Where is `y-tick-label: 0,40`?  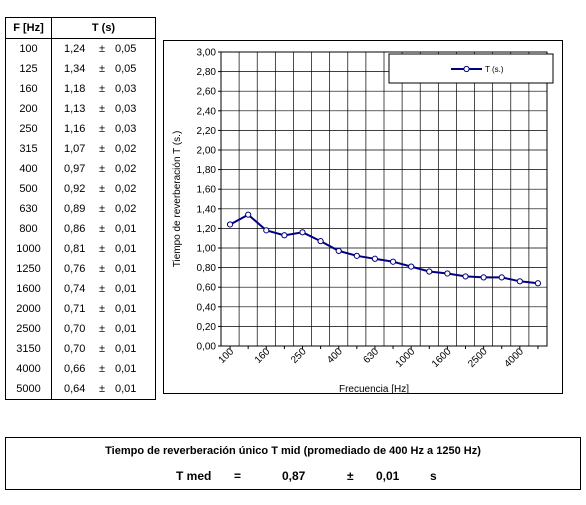
y-tick-label: 0,40 is located at coordinates (207, 307).